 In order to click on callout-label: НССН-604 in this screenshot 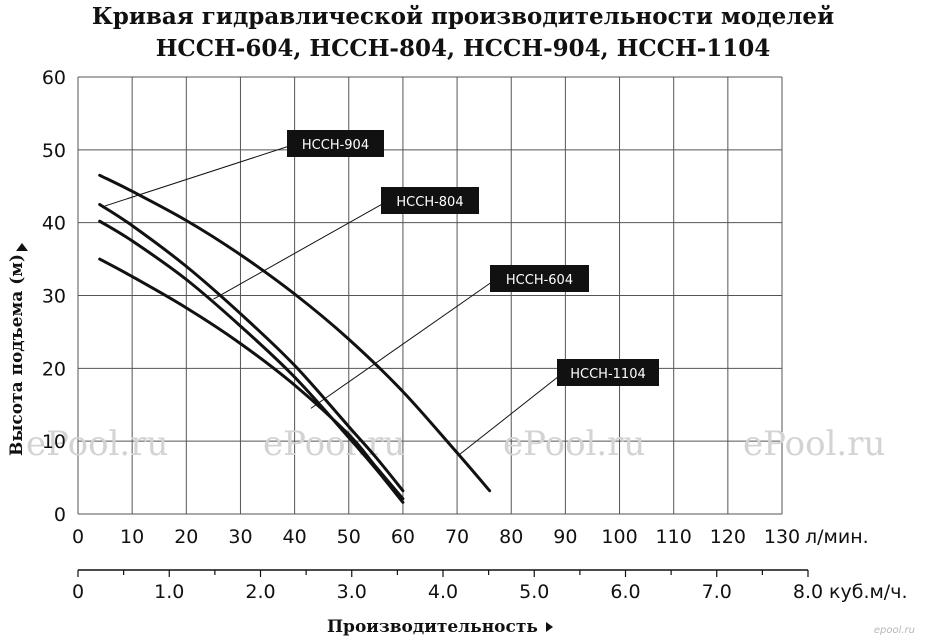, I will do `click(539, 280)`.